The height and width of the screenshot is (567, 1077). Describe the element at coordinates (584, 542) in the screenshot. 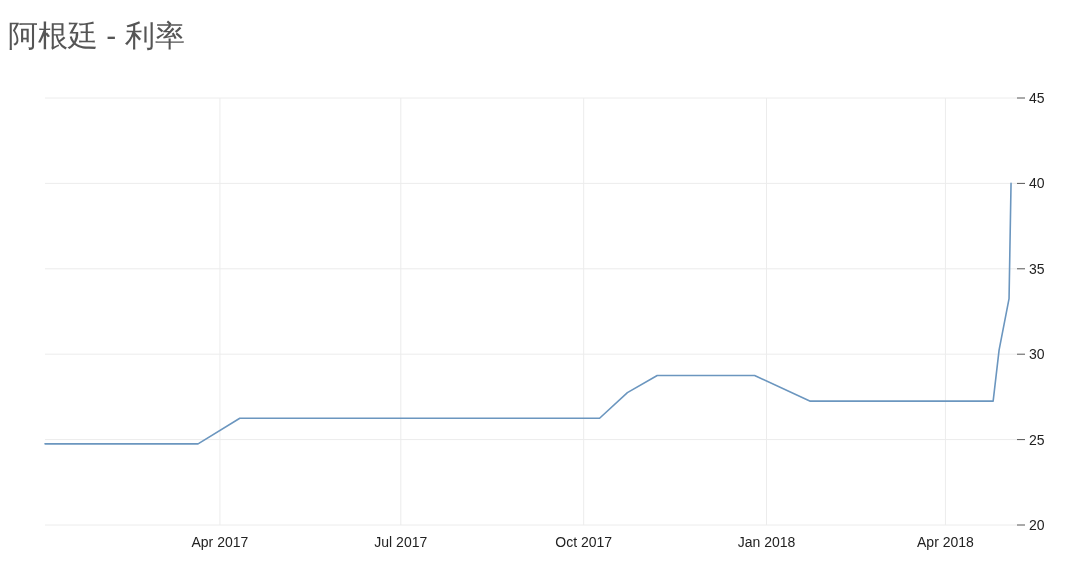

I see `x-tick-label: Oct 2017` at that location.